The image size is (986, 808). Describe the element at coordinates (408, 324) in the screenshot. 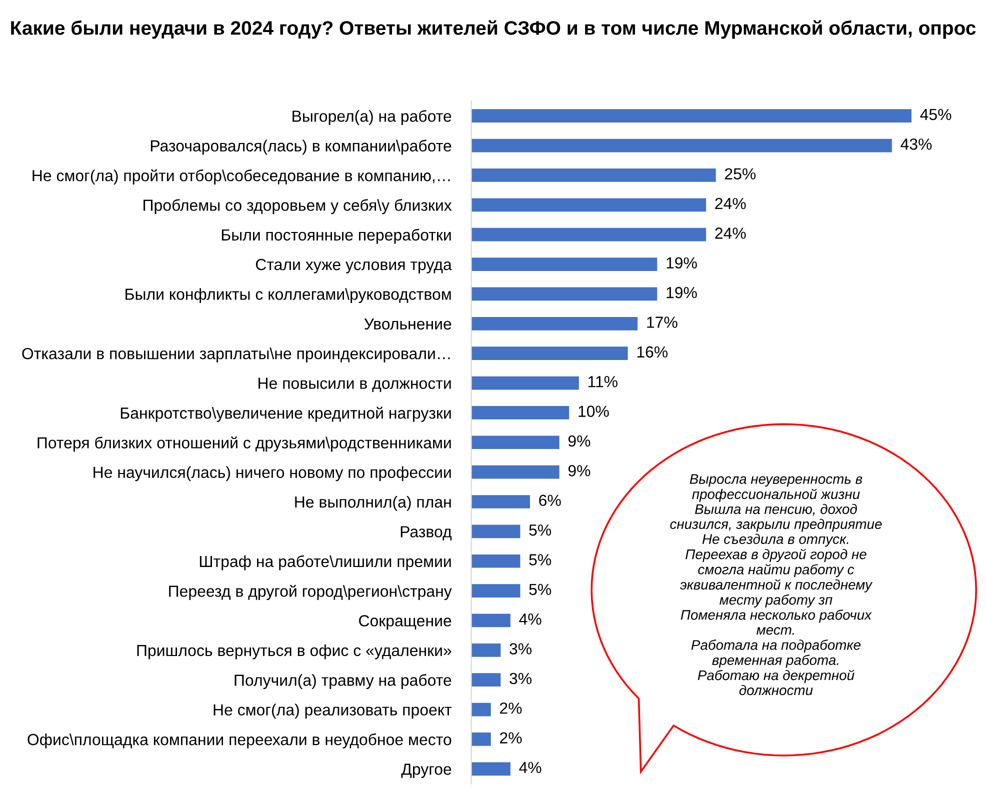

I see `y-tick-label: Увольнение` at that location.